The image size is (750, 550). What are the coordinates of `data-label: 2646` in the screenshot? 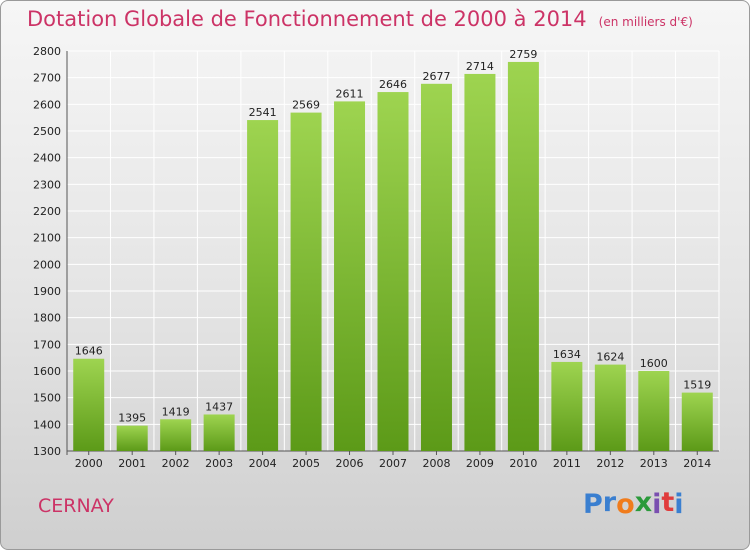 It's located at (393, 84).